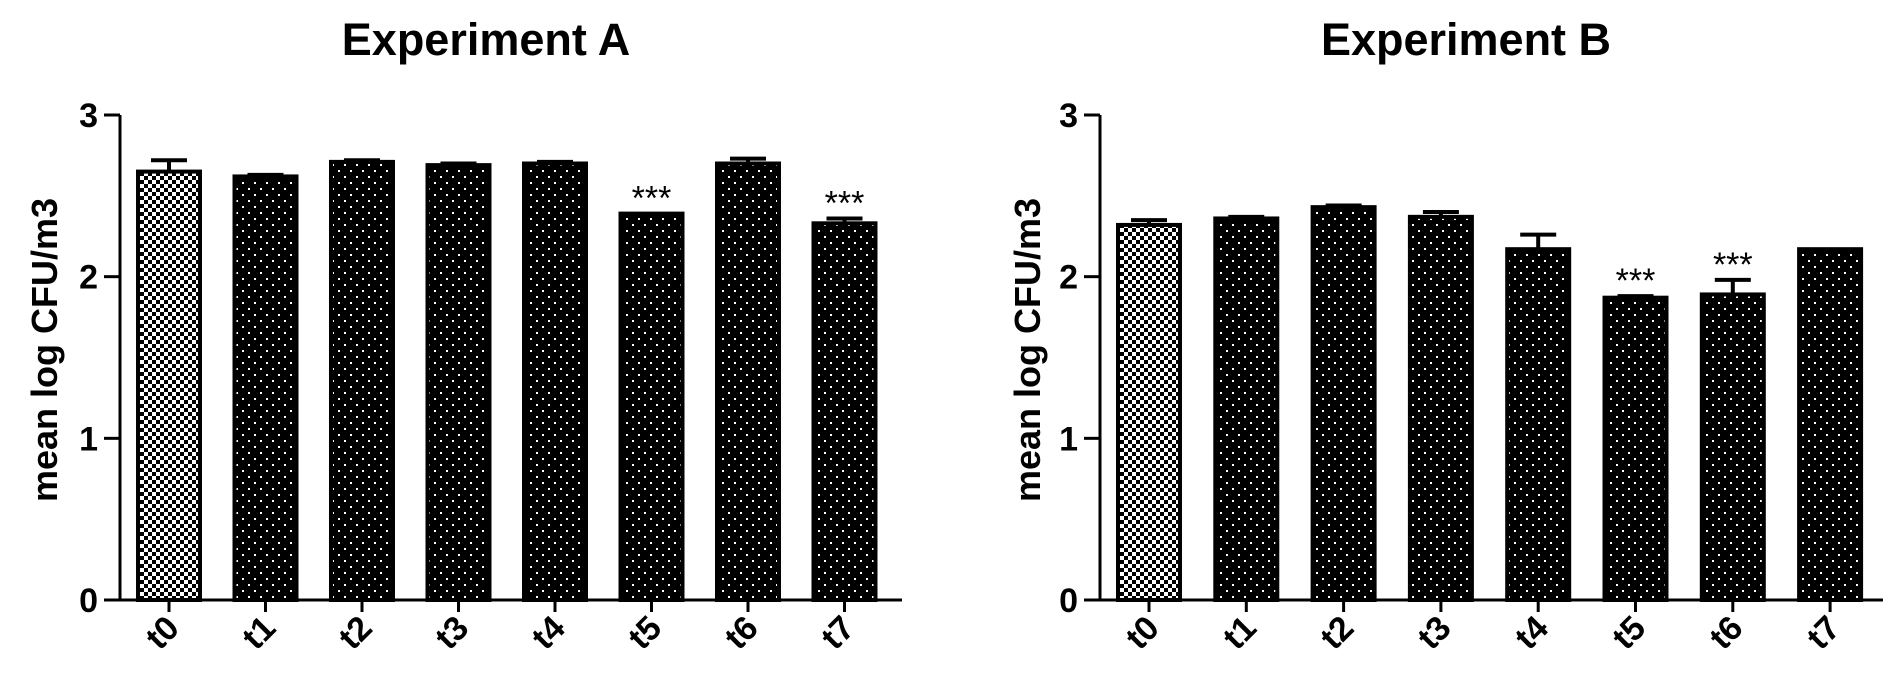  Describe the element at coordinates (1466, 39) in the screenshot. I see `chart-title: Experiment B` at that location.